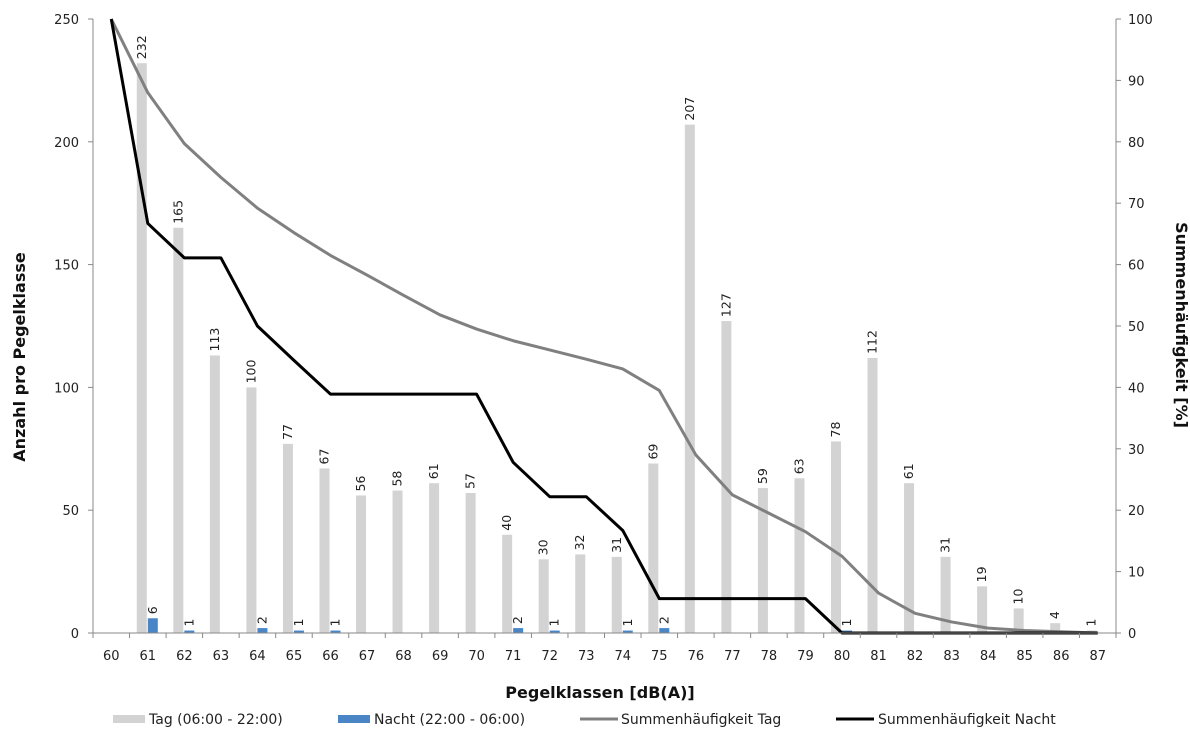 This screenshot has width=1190, height=731. What do you see at coordinates (805, 656) in the screenshot?
I see `x-tick-label: 79` at bounding box center [805, 656].